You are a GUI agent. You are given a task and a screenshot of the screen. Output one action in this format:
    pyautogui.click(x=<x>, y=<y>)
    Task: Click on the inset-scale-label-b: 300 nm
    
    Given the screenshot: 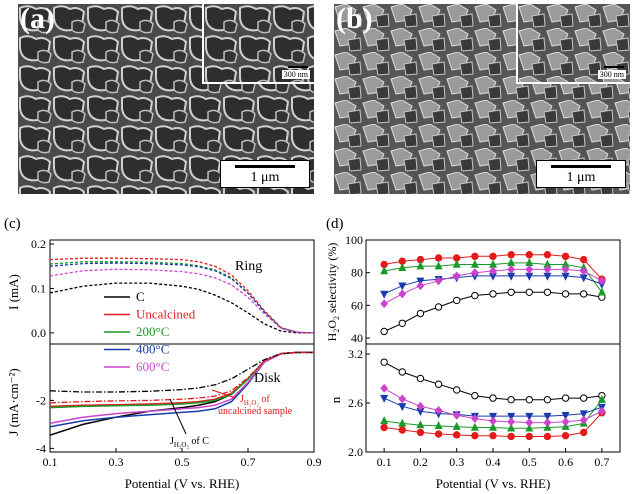 What is the action you would take?
    pyautogui.click(x=611, y=74)
    